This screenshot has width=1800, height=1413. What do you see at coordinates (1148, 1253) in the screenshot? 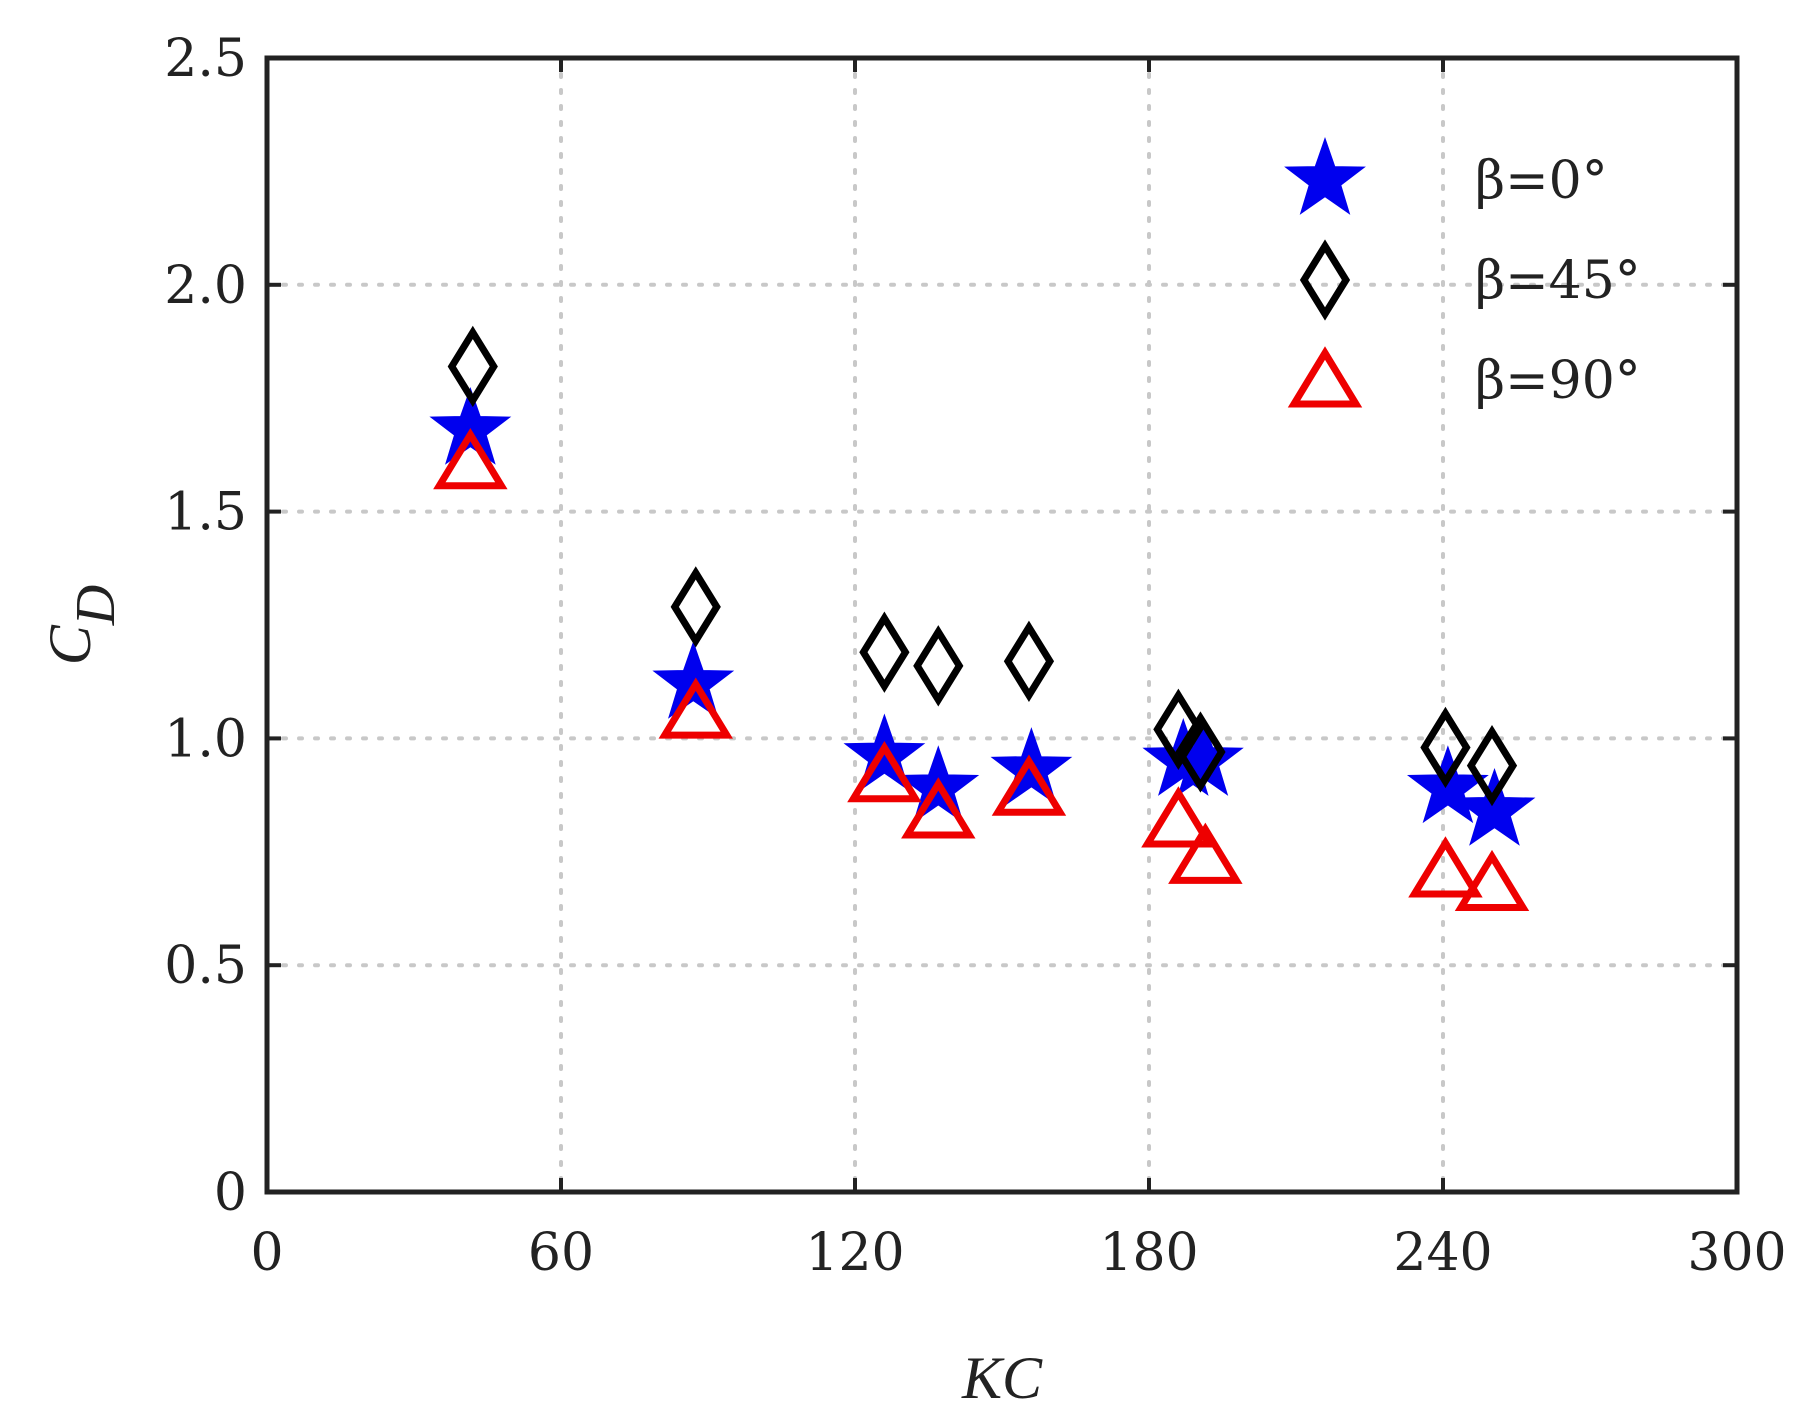
I see `x-tick-label: 180` at bounding box center [1148, 1253].